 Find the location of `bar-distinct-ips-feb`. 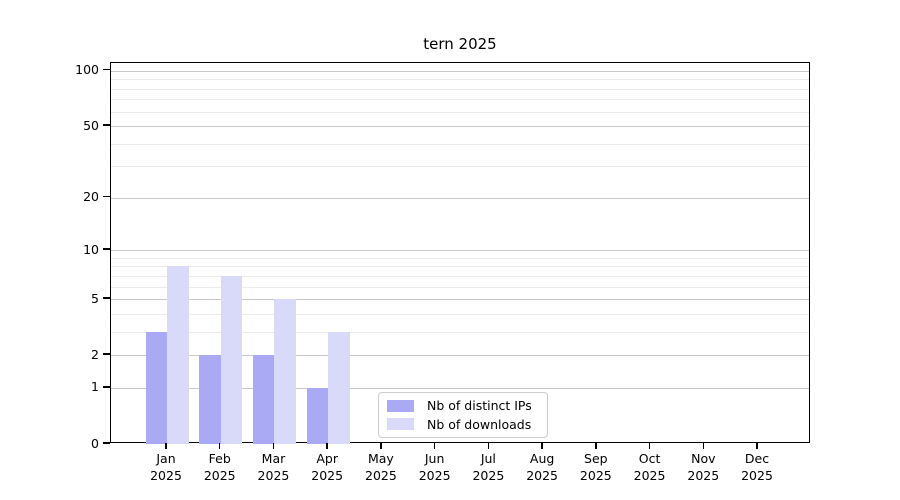

bar-distinct-ips-feb is located at coordinates (210, 399).